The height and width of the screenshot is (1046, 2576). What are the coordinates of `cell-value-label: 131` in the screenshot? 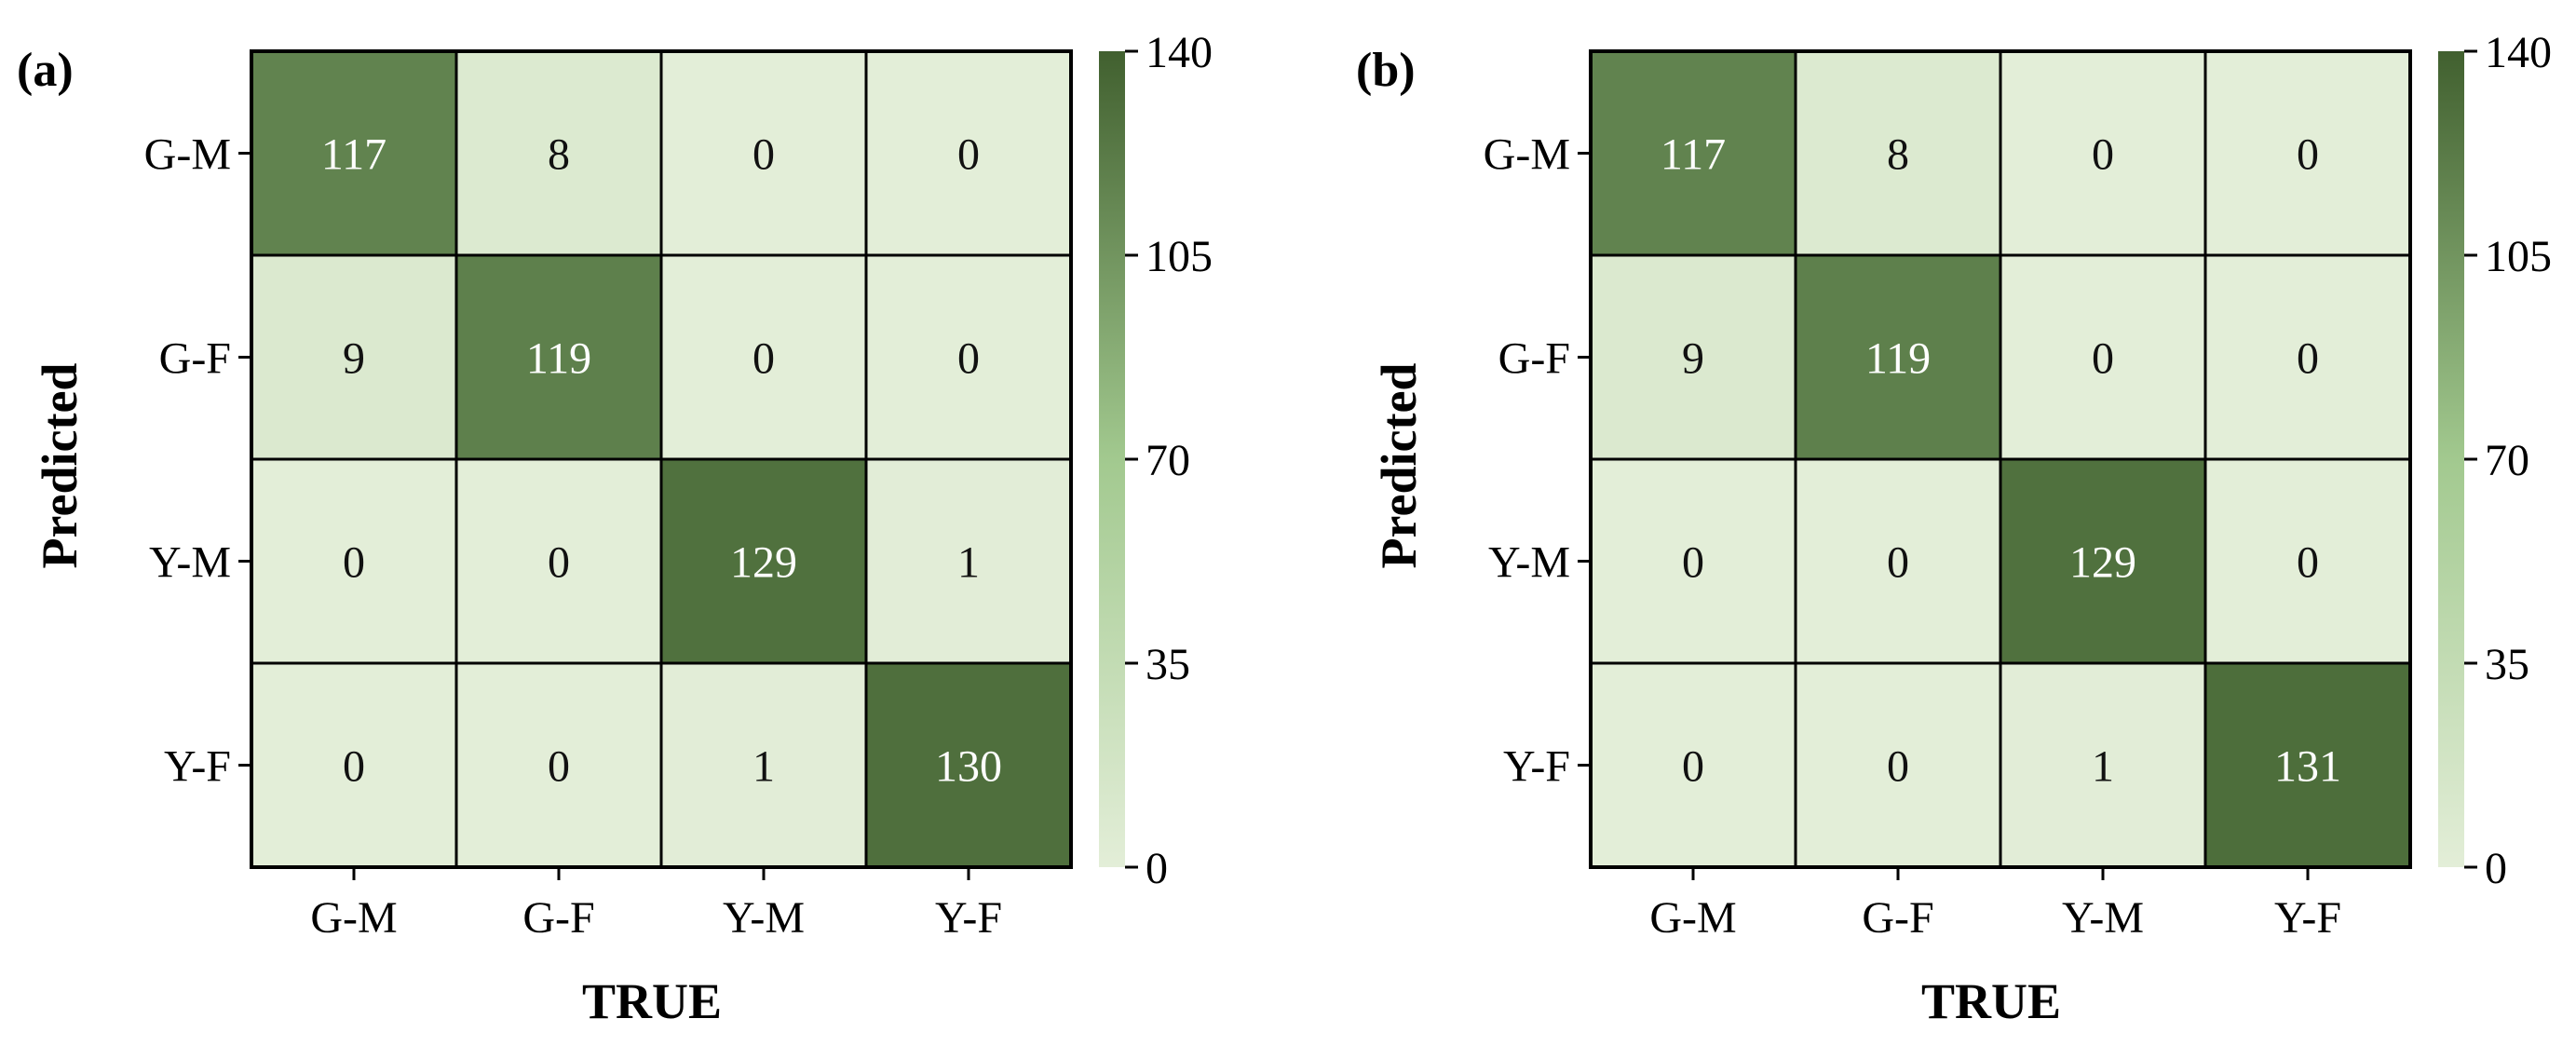 It's located at (2307, 767).